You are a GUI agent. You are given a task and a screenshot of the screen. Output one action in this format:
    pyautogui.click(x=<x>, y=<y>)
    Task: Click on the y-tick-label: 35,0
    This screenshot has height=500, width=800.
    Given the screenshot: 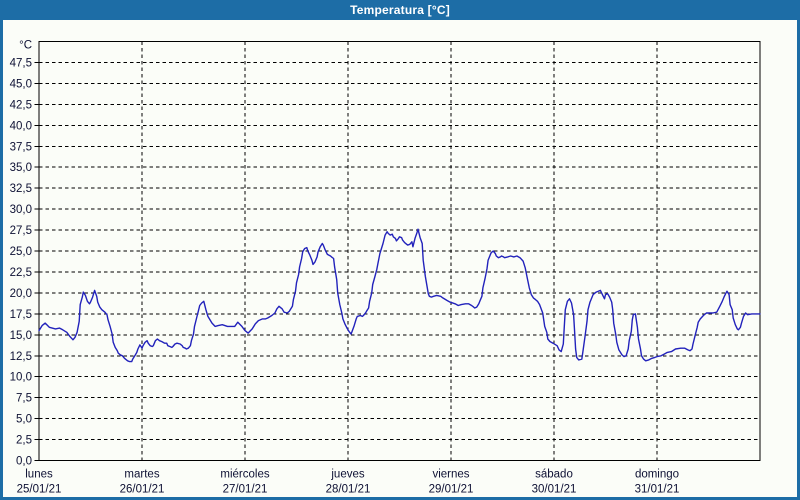 What is the action you would take?
    pyautogui.click(x=21, y=168)
    